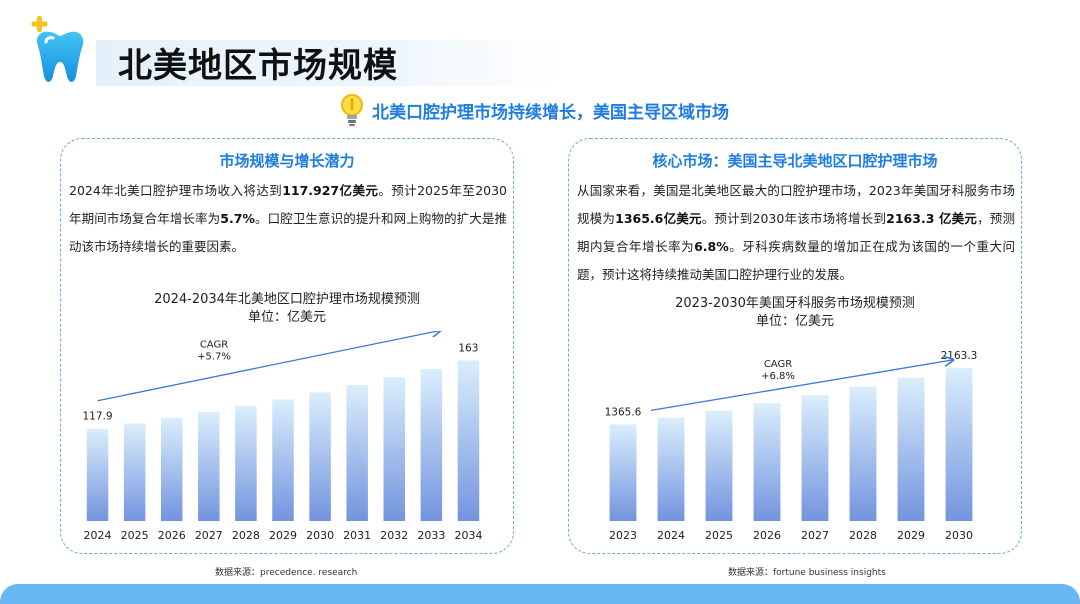  Describe the element at coordinates (394, 449) in the screenshot. I see `bar-2032` at that location.